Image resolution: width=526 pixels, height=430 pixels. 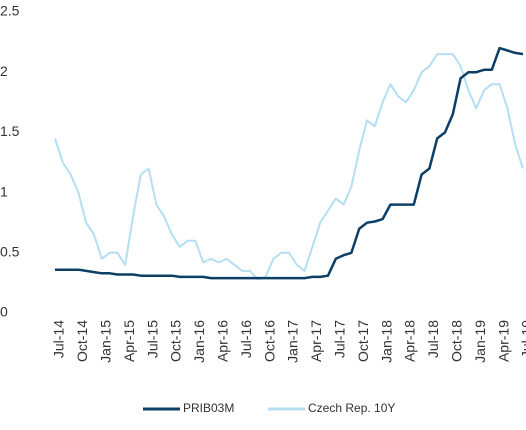 What do you see at coordinates (152, 339) in the screenshot?
I see `x-tick-label: Jul-15` at bounding box center [152, 339].